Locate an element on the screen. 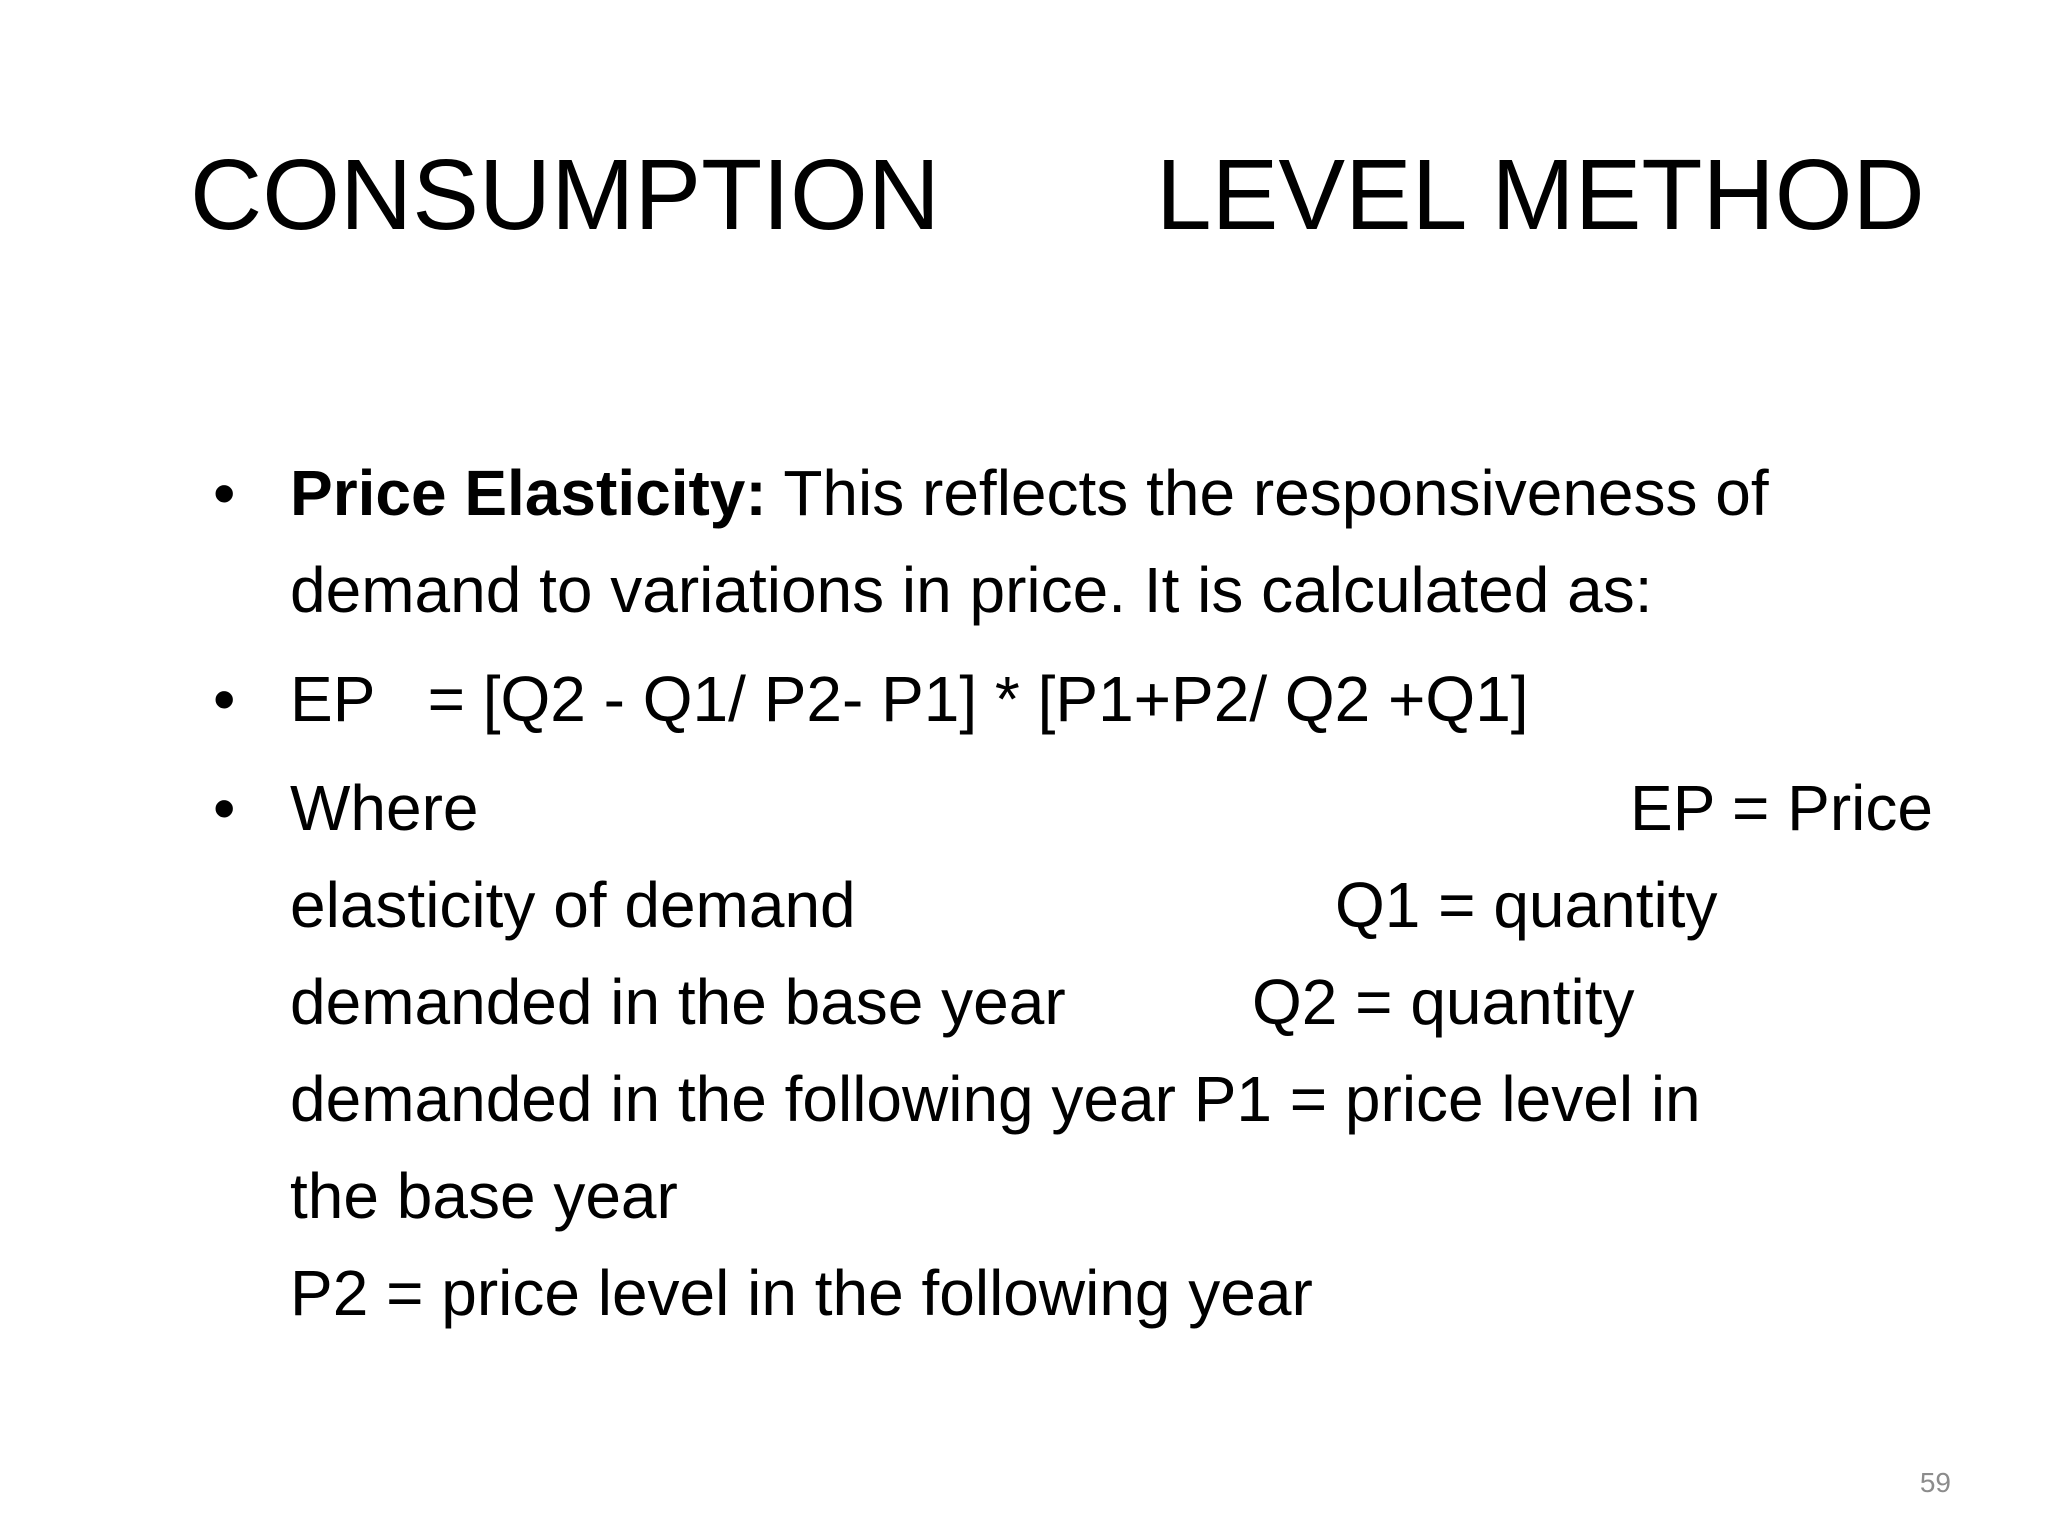 This screenshot has height=1536, width=2048. where-label: Where is located at coordinates (384, 808).